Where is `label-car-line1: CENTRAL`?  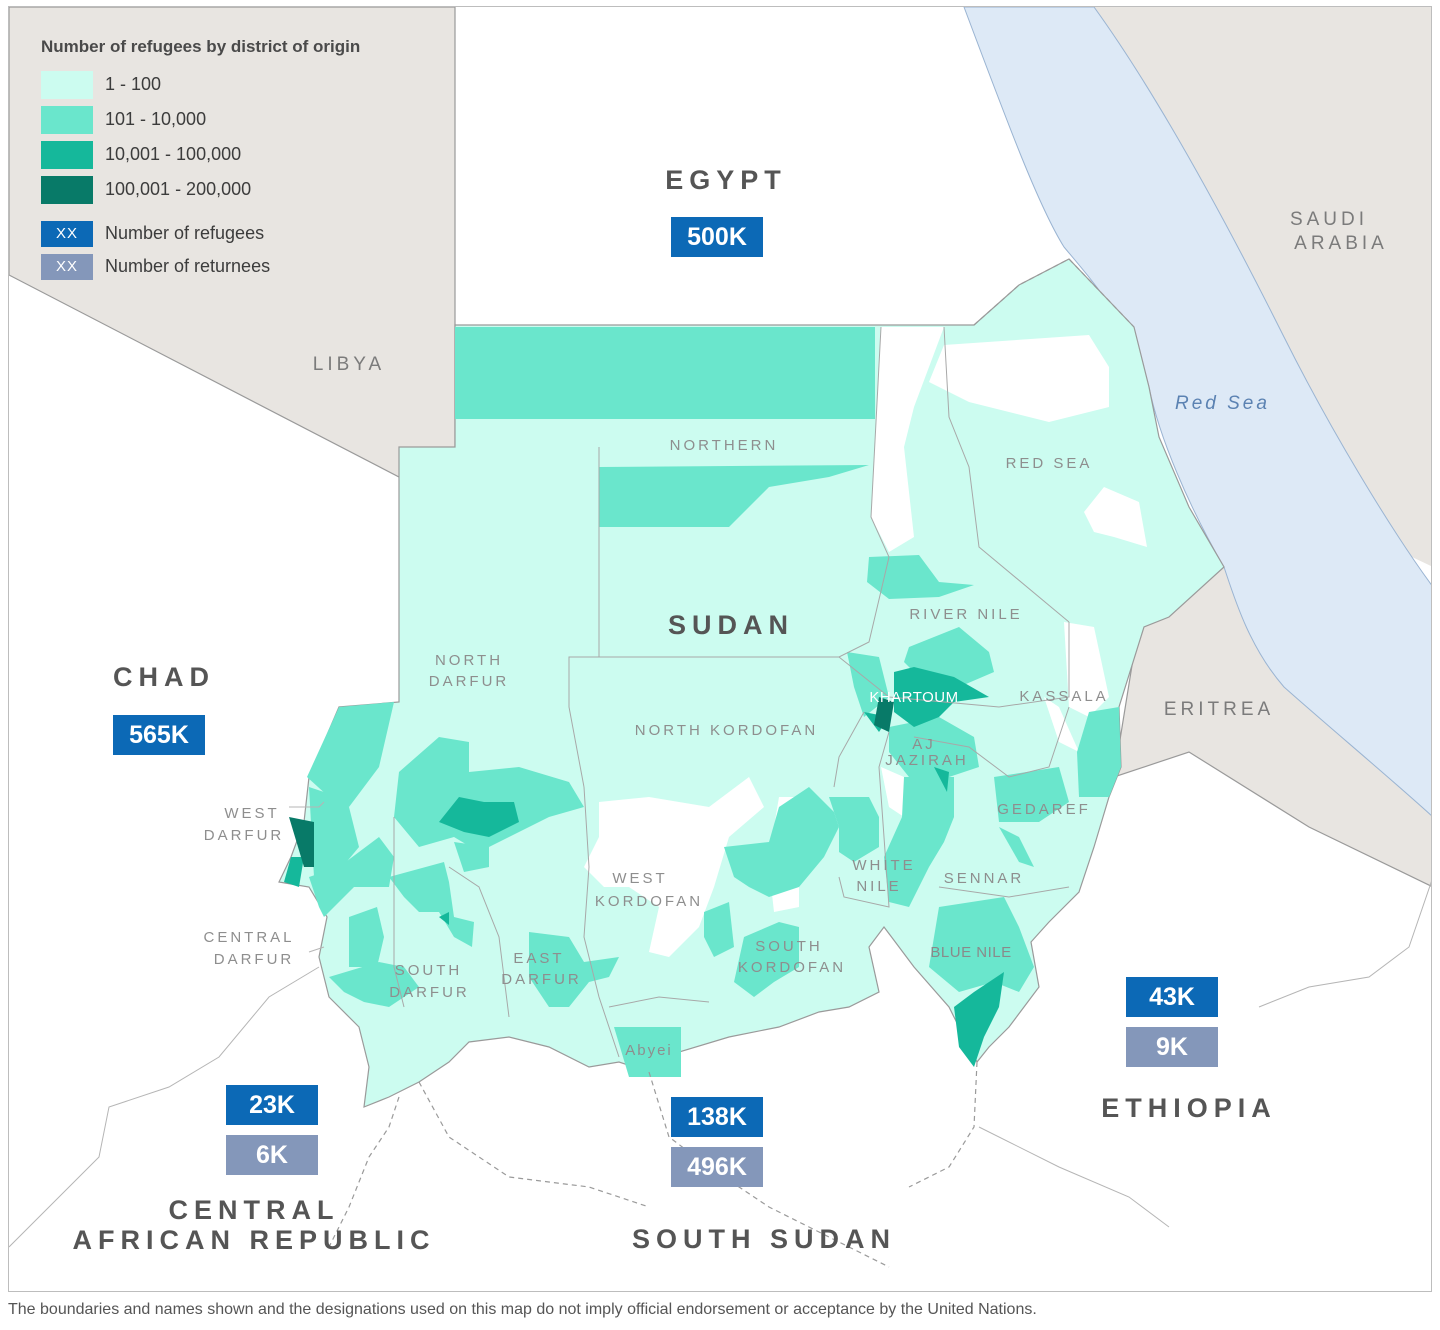 label-car-line1: CENTRAL is located at coordinates (254, 1210).